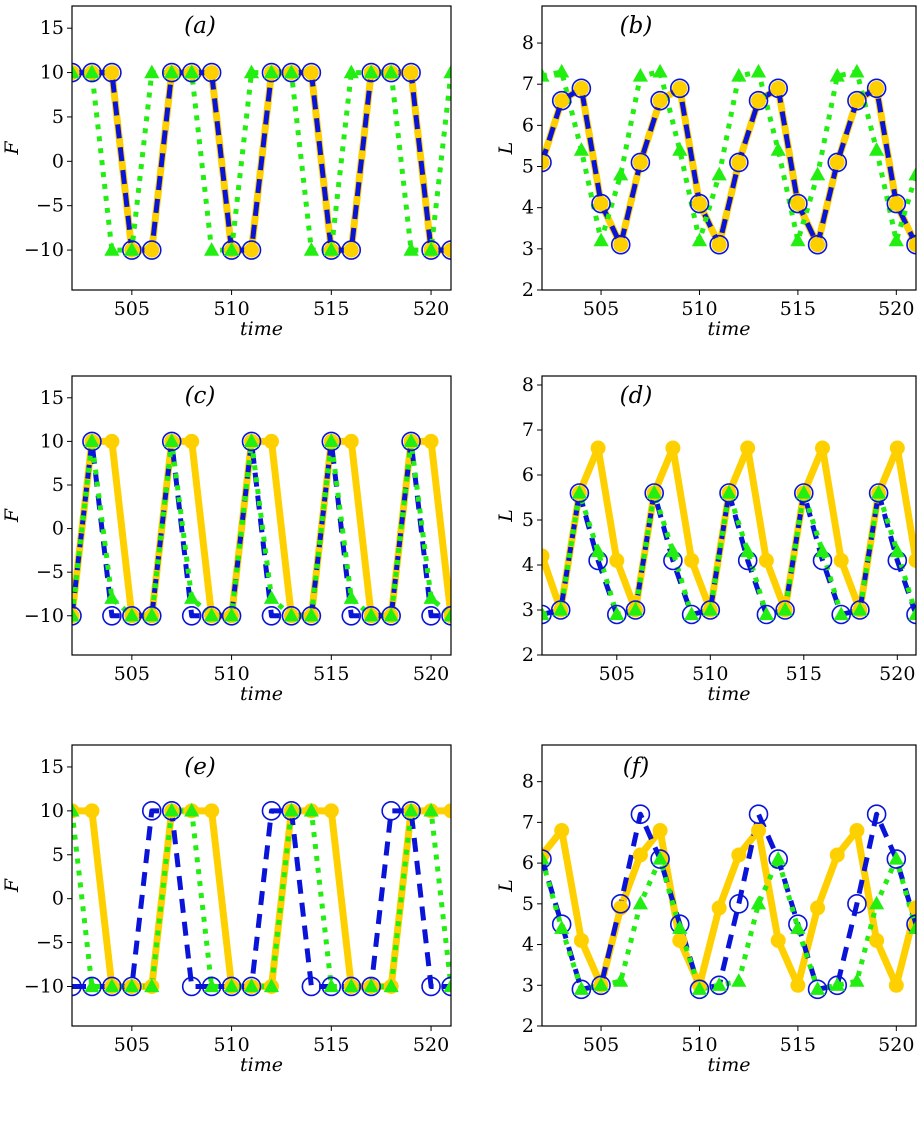 The width and height of the screenshot is (924, 1146). Describe the element at coordinates (44, 616) in the screenshot. I see `y-tick-label: −10` at that location.